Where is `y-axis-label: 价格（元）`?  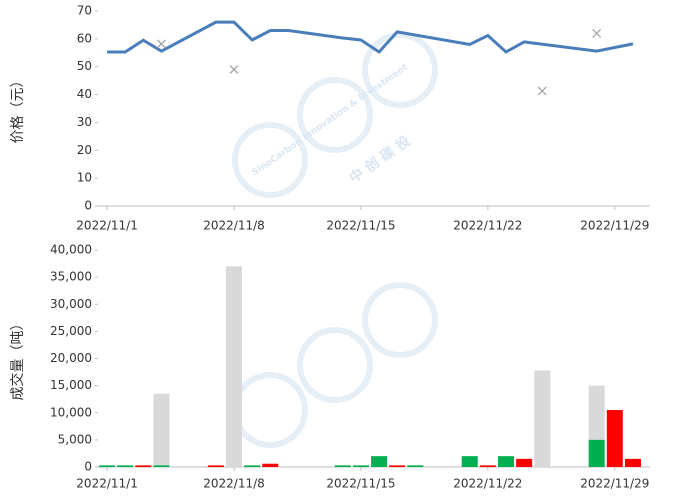
y-axis-label: 价格（元） is located at coordinates (18, 109).